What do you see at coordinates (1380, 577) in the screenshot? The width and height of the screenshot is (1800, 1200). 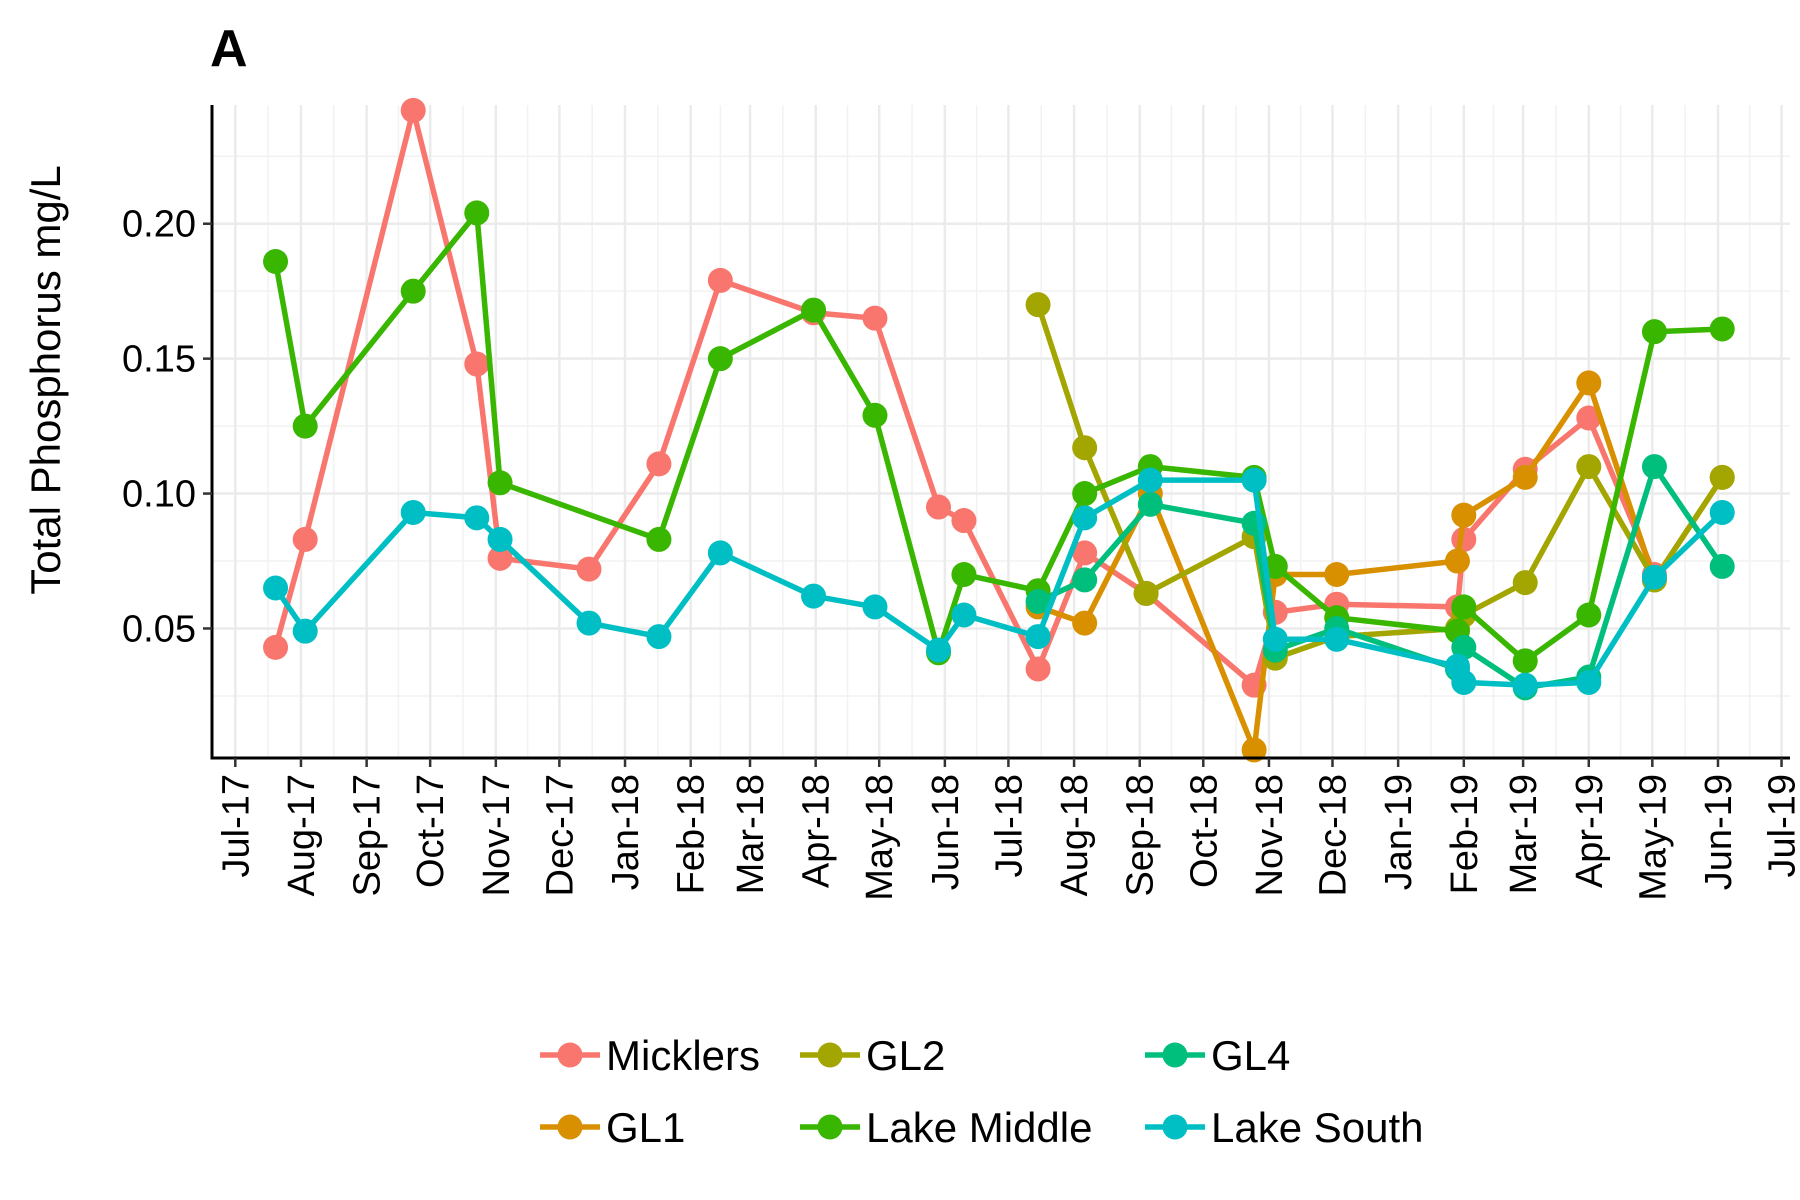 I see `series-line` at bounding box center [1380, 577].